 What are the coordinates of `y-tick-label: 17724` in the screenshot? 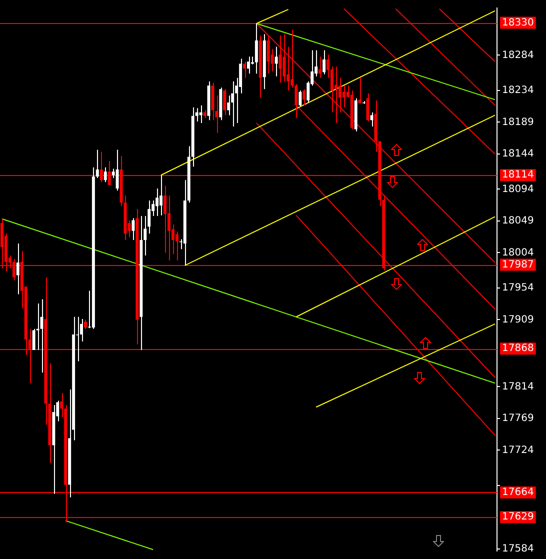 It's located at (518, 450).